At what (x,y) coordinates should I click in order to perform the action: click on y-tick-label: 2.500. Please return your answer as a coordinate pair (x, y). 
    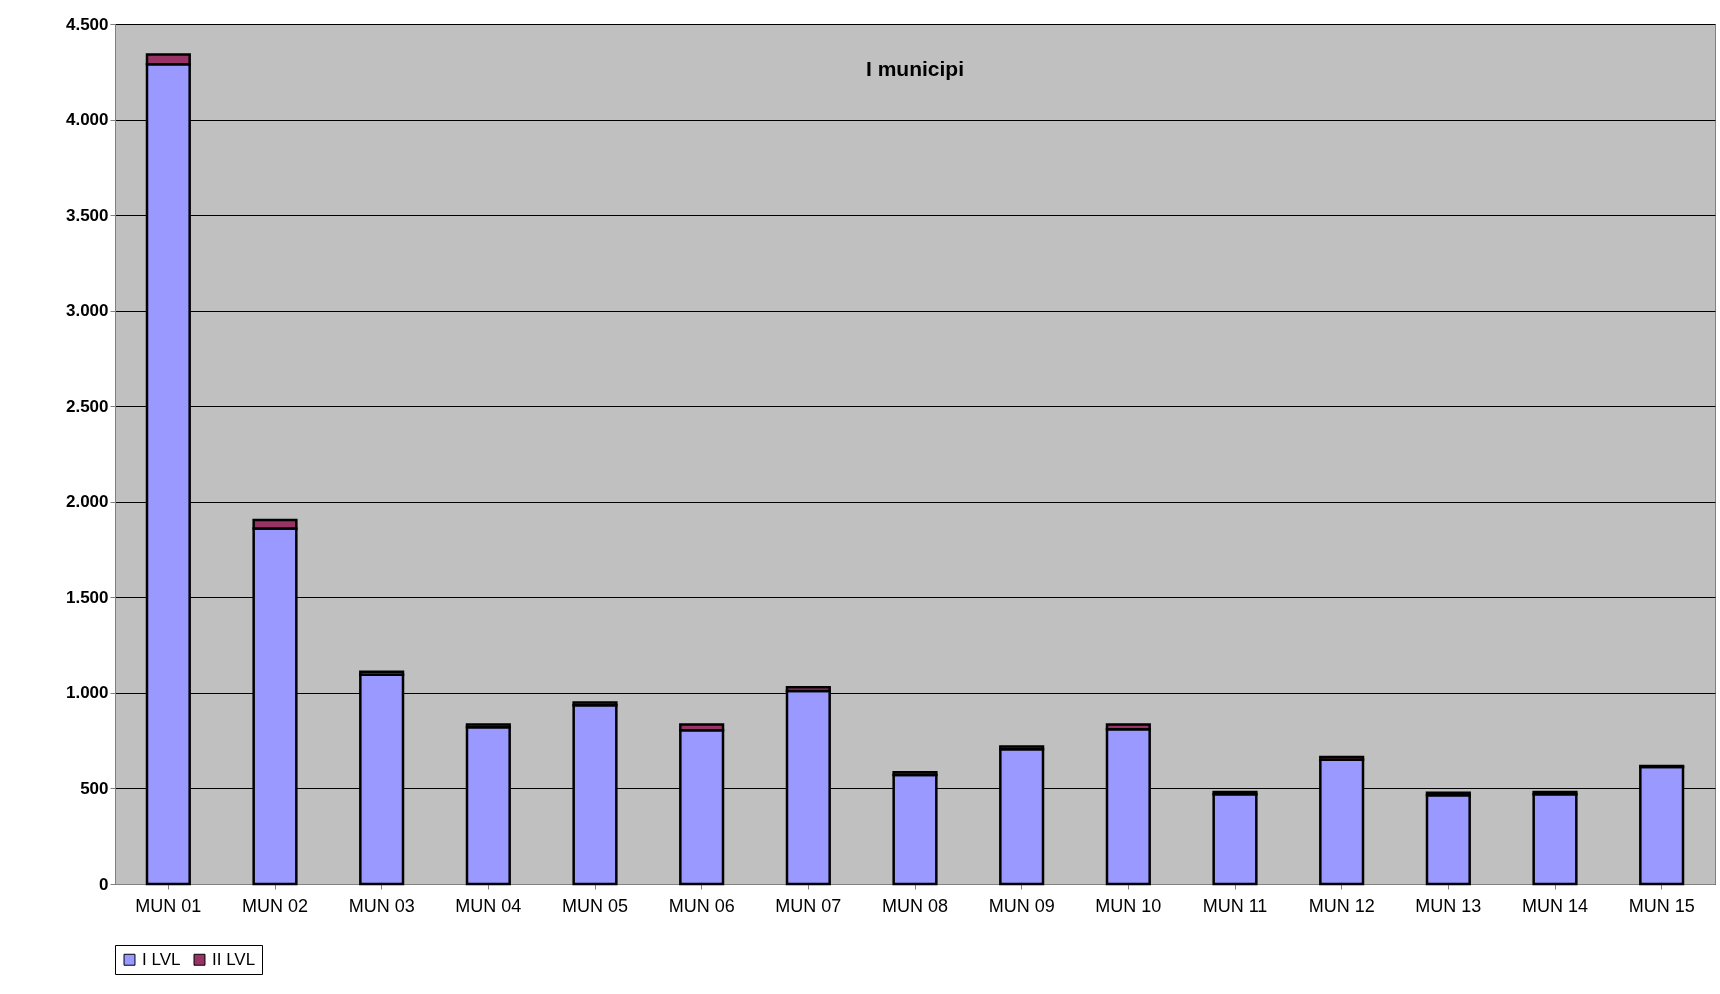
    Looking at the image, I should click on (87, 406).